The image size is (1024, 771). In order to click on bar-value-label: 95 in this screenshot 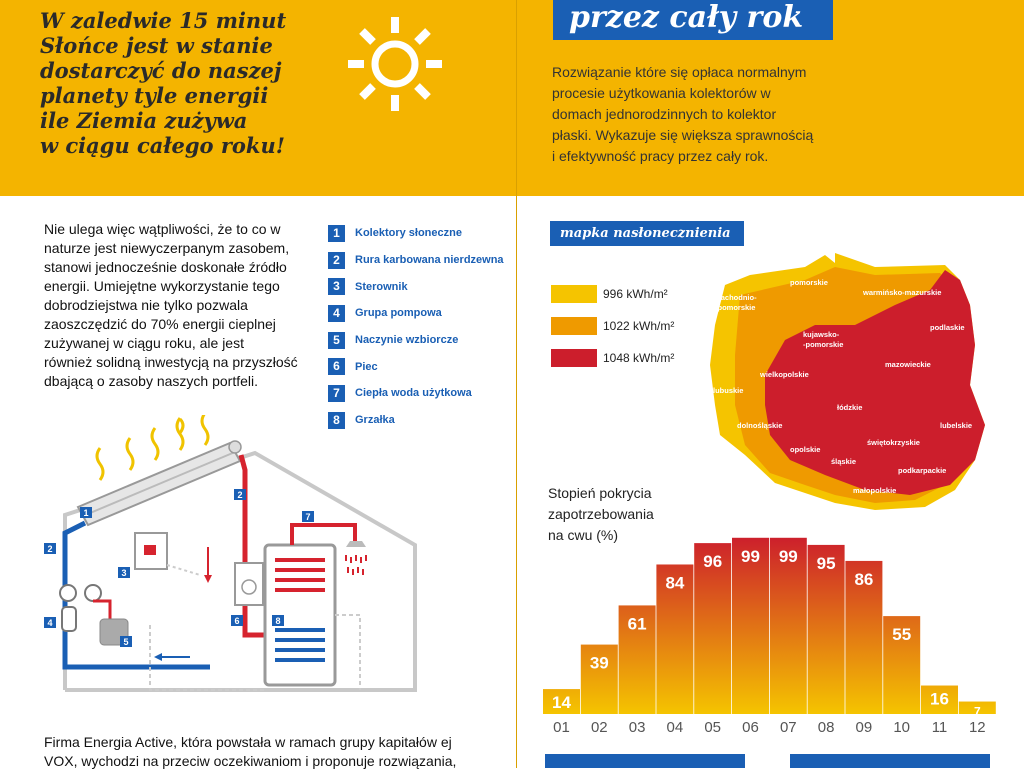, I will do `click(826, 563)`.